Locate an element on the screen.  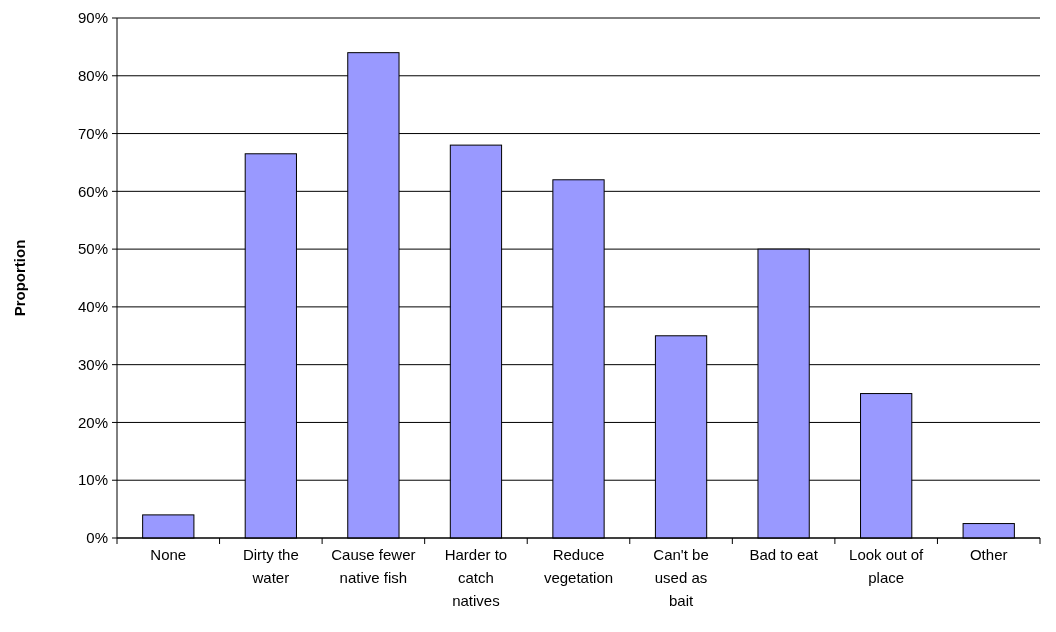
y-tick-label: 50% is located at coordinates (92, 249).